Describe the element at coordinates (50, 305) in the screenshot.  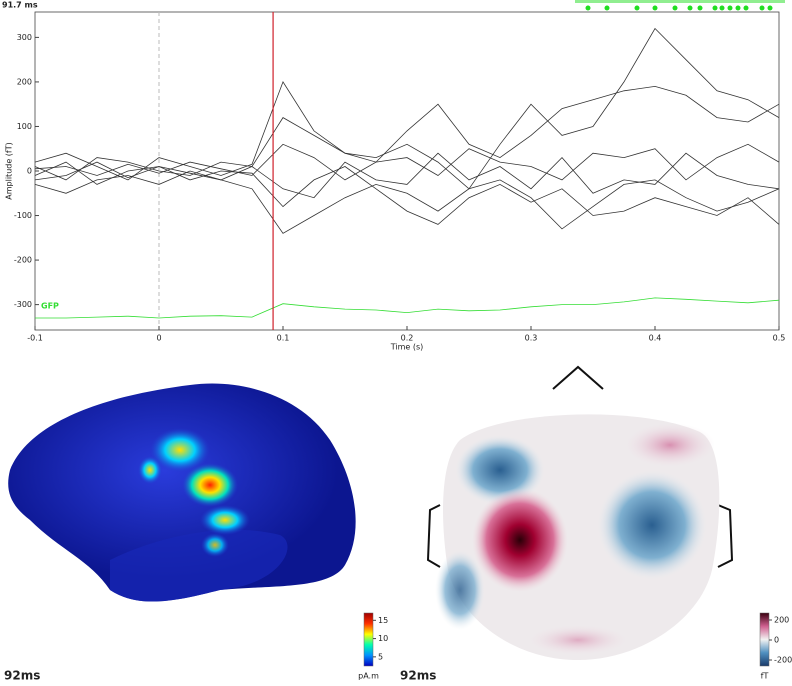
I see `series-label: GFP` at that location.